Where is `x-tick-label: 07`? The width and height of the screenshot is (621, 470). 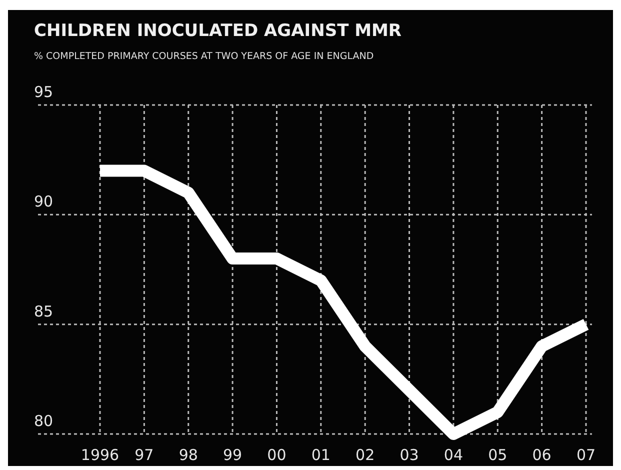
x-tick-label: 07 is located at coordinates (586, 455).